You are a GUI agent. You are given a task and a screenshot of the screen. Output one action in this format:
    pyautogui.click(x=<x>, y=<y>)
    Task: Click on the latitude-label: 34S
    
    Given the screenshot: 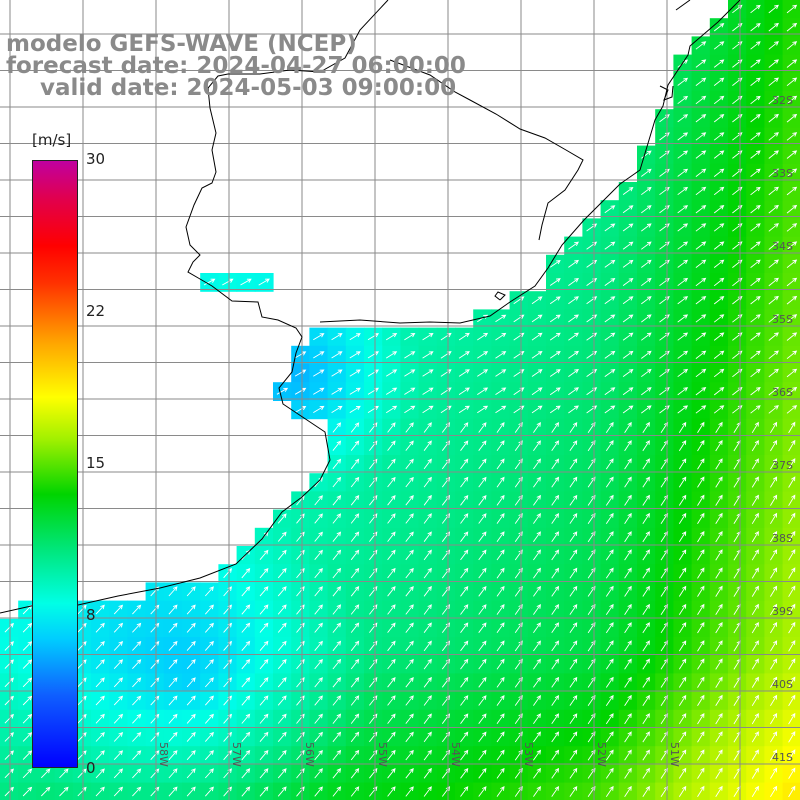 What is the action you would take?
    pyautogui.click(x=782, y=246)
    